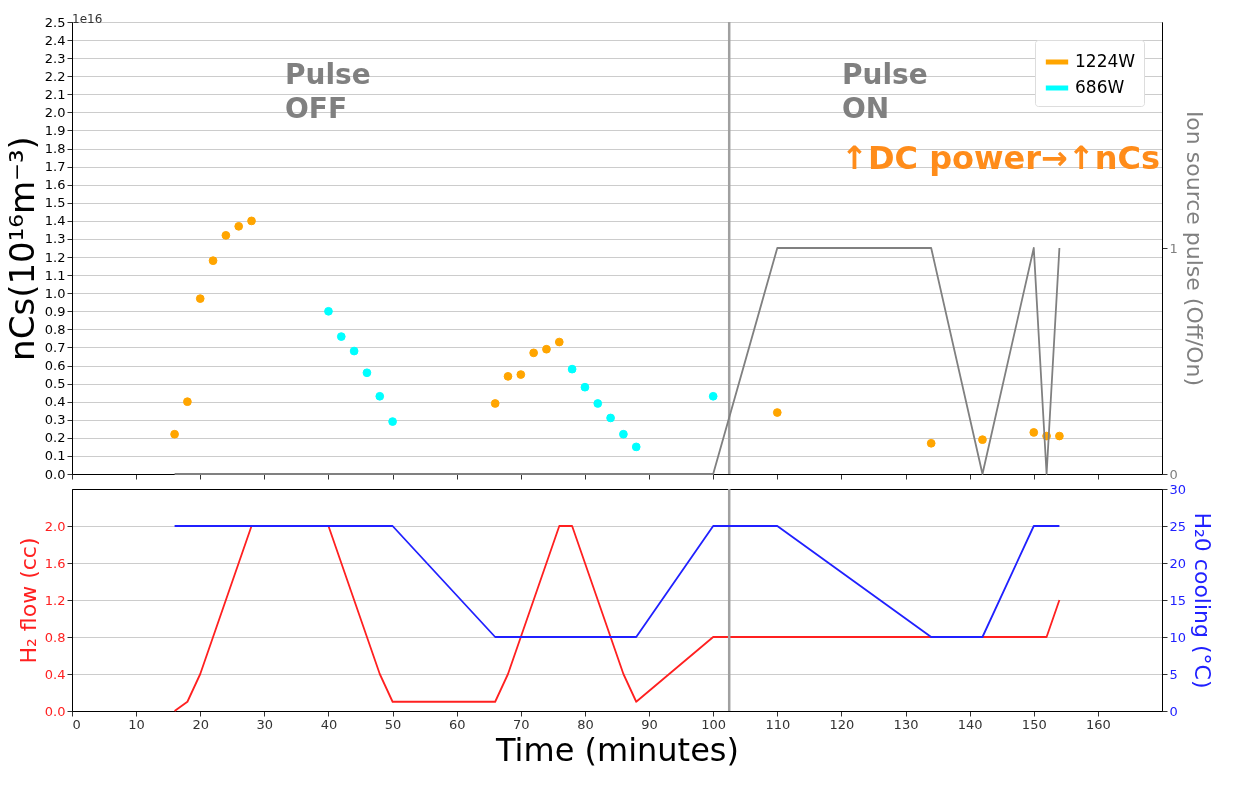  I want to click on y-axis-title: H₂ flow (cc), so click(28, 600).